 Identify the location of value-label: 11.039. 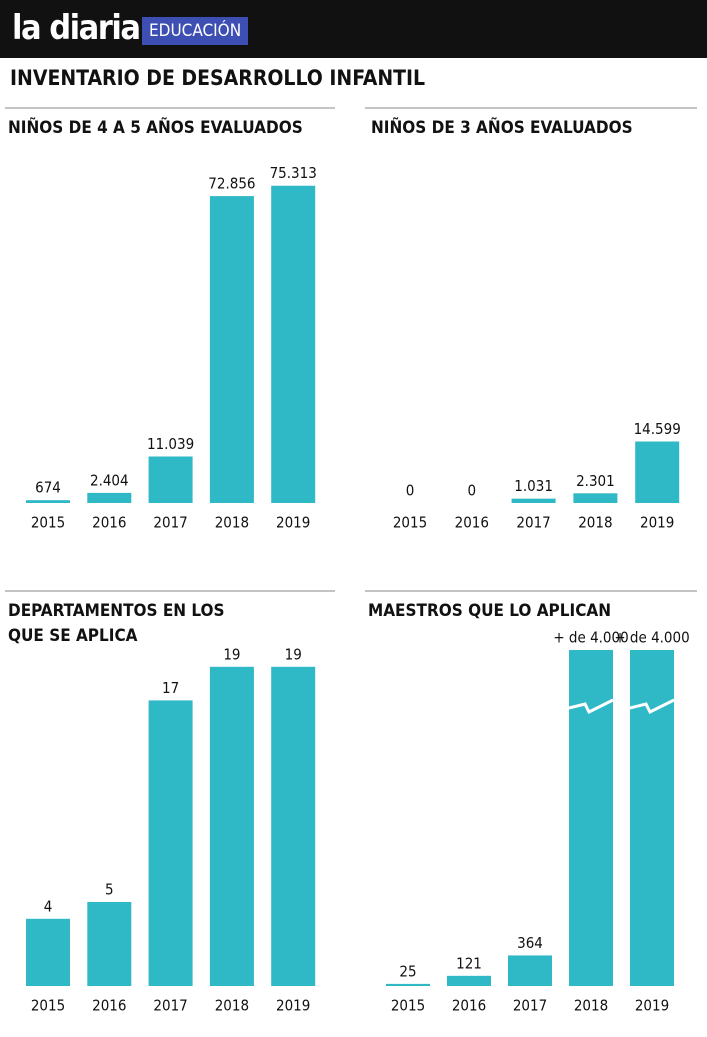
(170, 444).